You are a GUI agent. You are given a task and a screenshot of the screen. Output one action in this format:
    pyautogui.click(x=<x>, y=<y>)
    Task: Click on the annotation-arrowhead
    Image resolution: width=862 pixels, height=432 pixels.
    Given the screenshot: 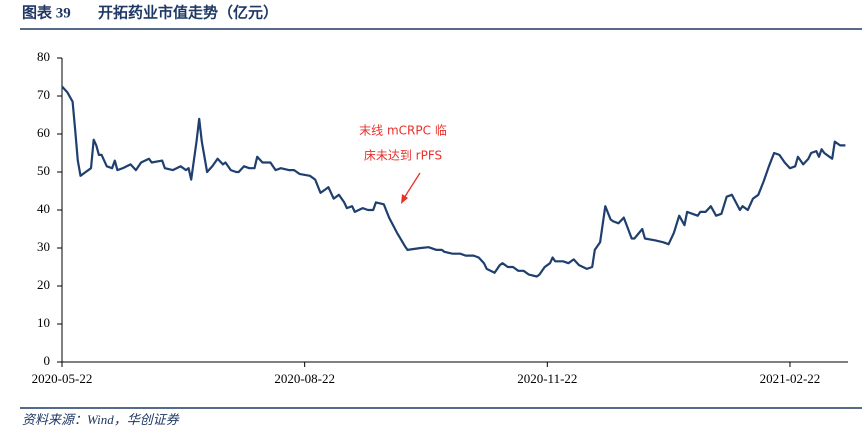 What is the action you would take?
    pyautogui.click(x=404, y=199)
    